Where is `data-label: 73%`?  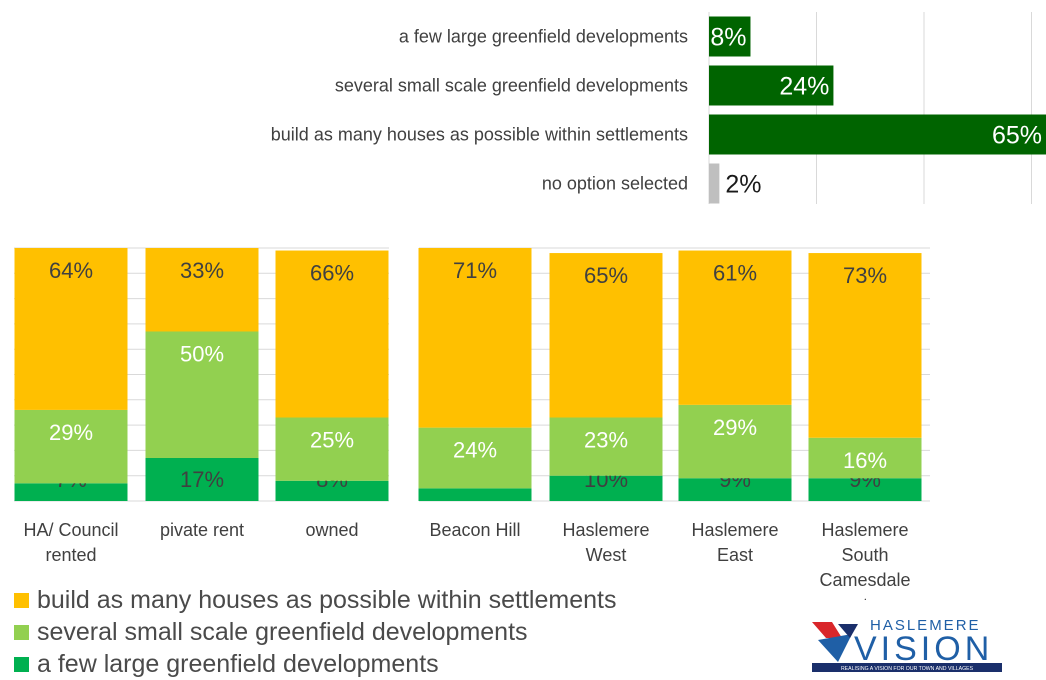 data-label: 73% is located at coordinates (865, 275).